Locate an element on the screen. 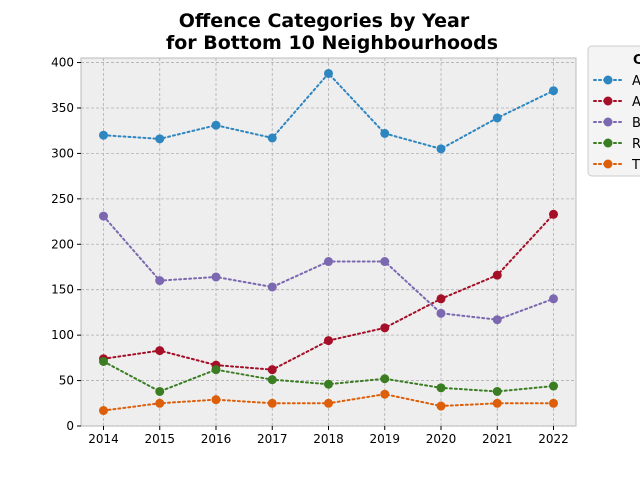  chart-title-line-1: Offence Categories by Year is located at coordinates (324, 21).